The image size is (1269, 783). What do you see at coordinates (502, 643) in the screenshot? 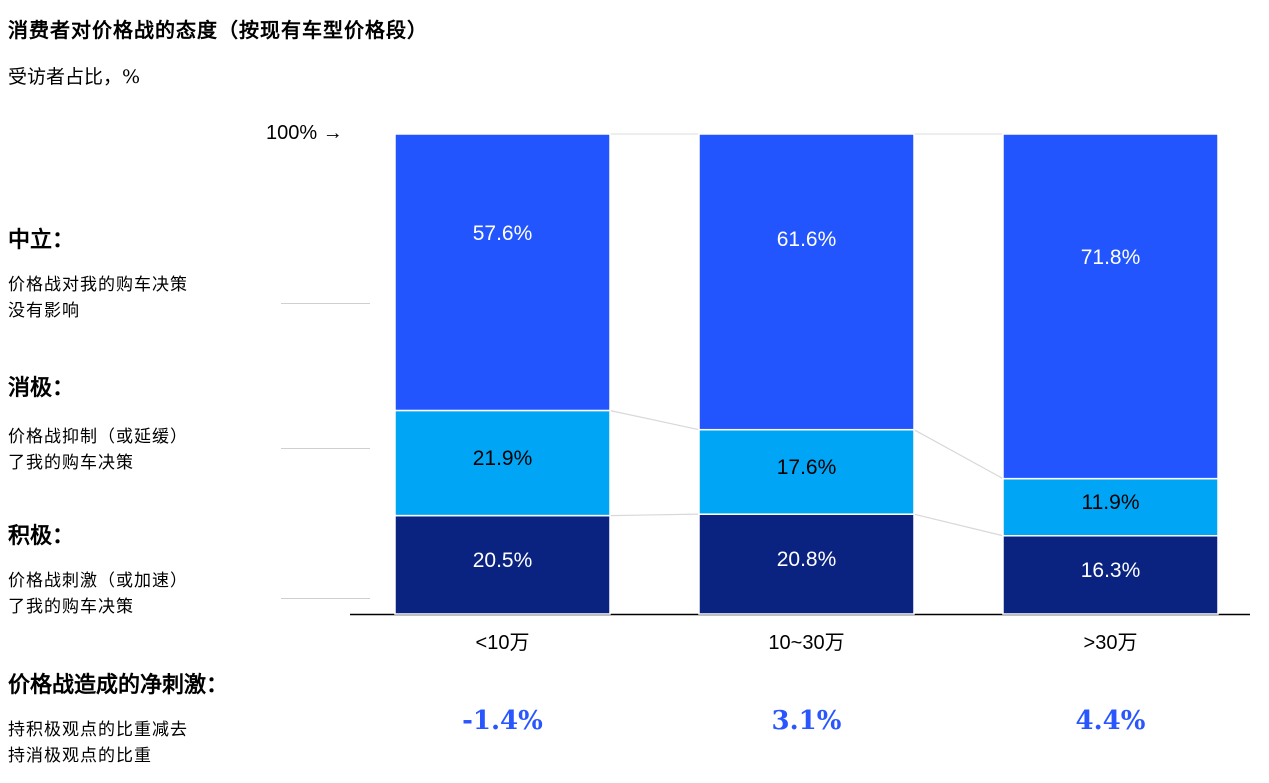
I see `category-tick-label: <10万` at bounding box center [502, 643].